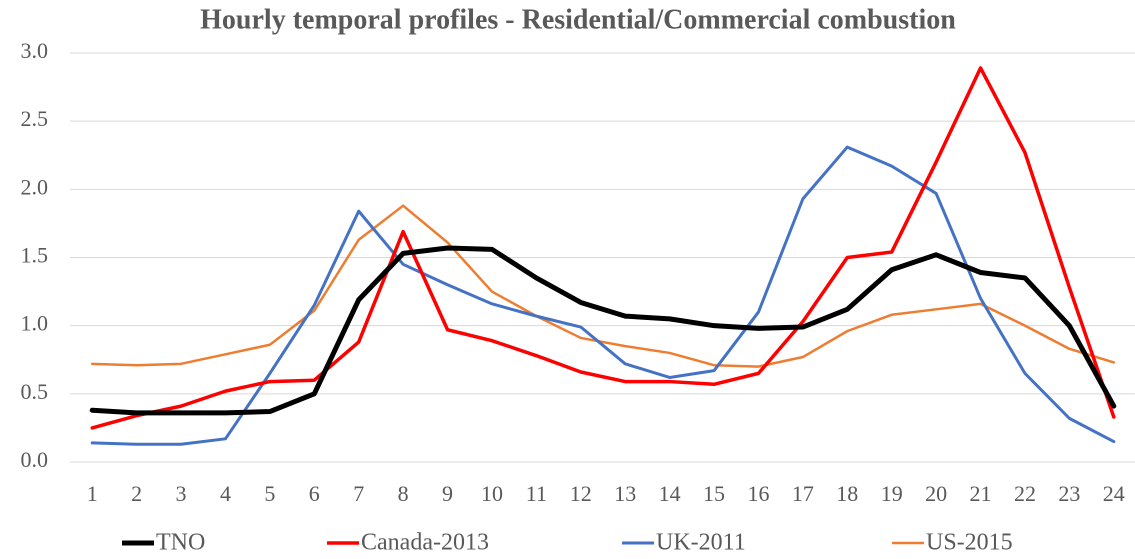 This screenshot has height=559, width=1135. What do you see at coordinates (136, 493) in the screenshot?
I see `x-tick-label: 2` at bounding box center [136, 493].